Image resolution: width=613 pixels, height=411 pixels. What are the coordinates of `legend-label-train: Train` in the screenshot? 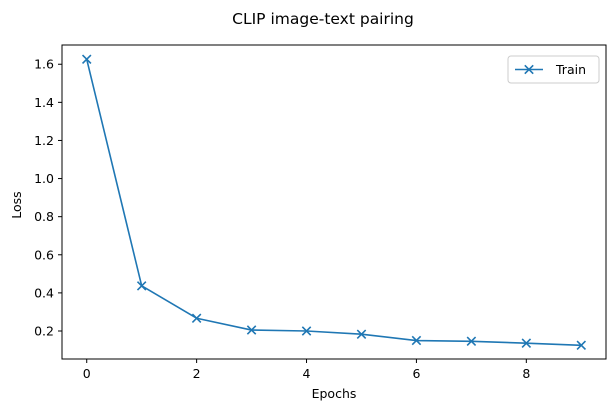 It's located at (570, 69).